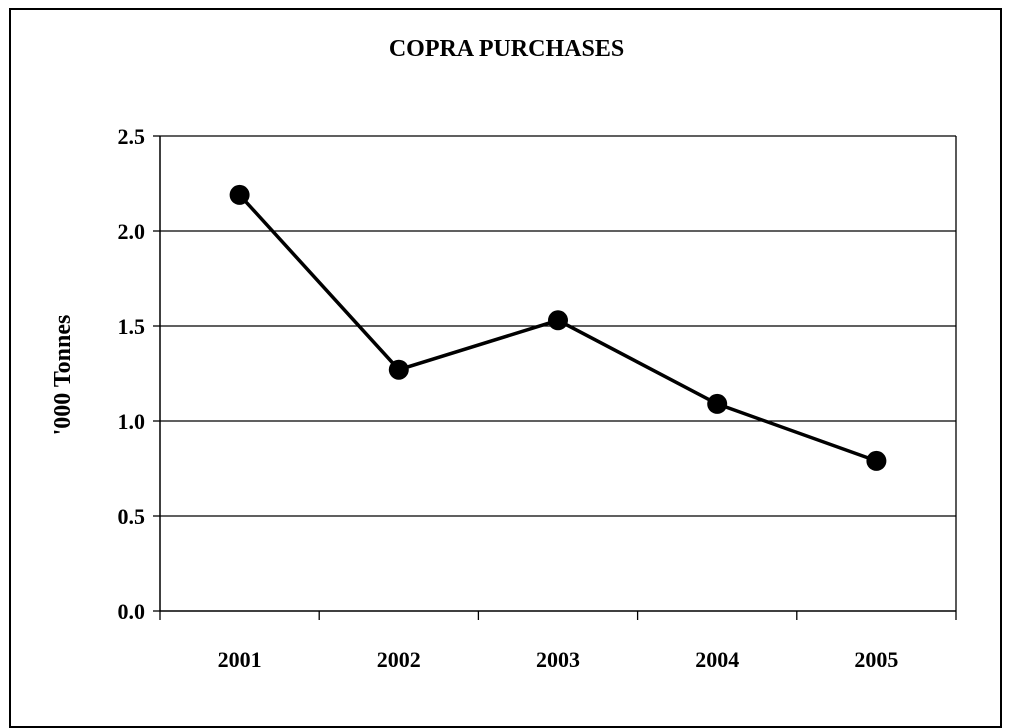  I want to click on y-tick-label: 2.5, so click(132, 136).